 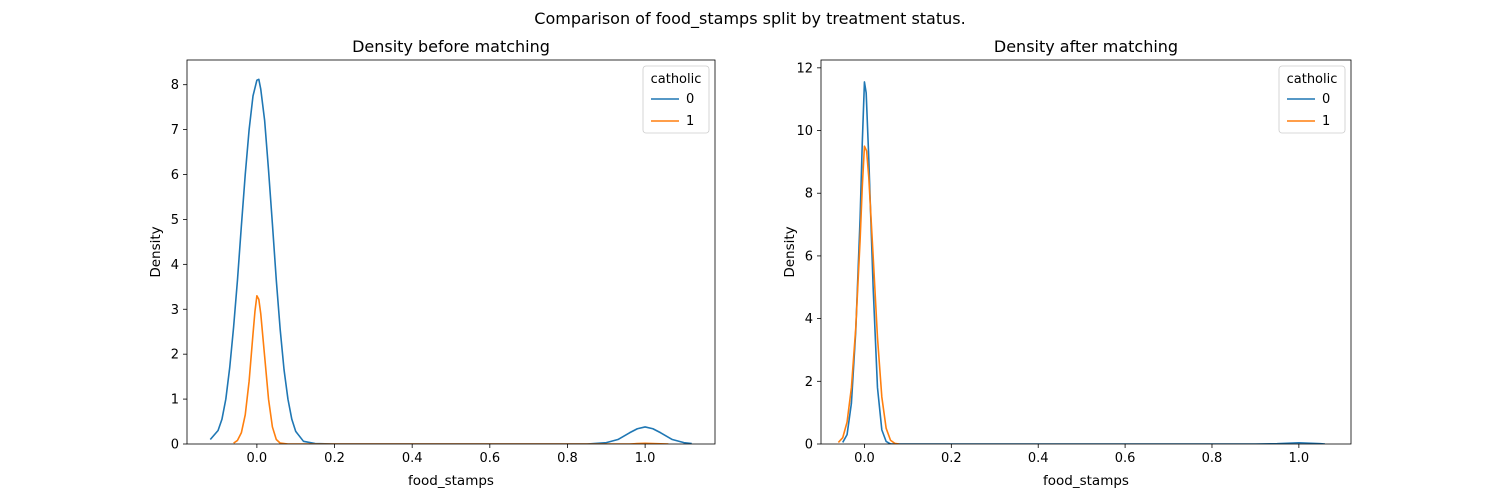 What do you see at coordinates (451, 46) in the screenshot?
I see `panel-title: Density before matching` at bounding box center [451, 46].